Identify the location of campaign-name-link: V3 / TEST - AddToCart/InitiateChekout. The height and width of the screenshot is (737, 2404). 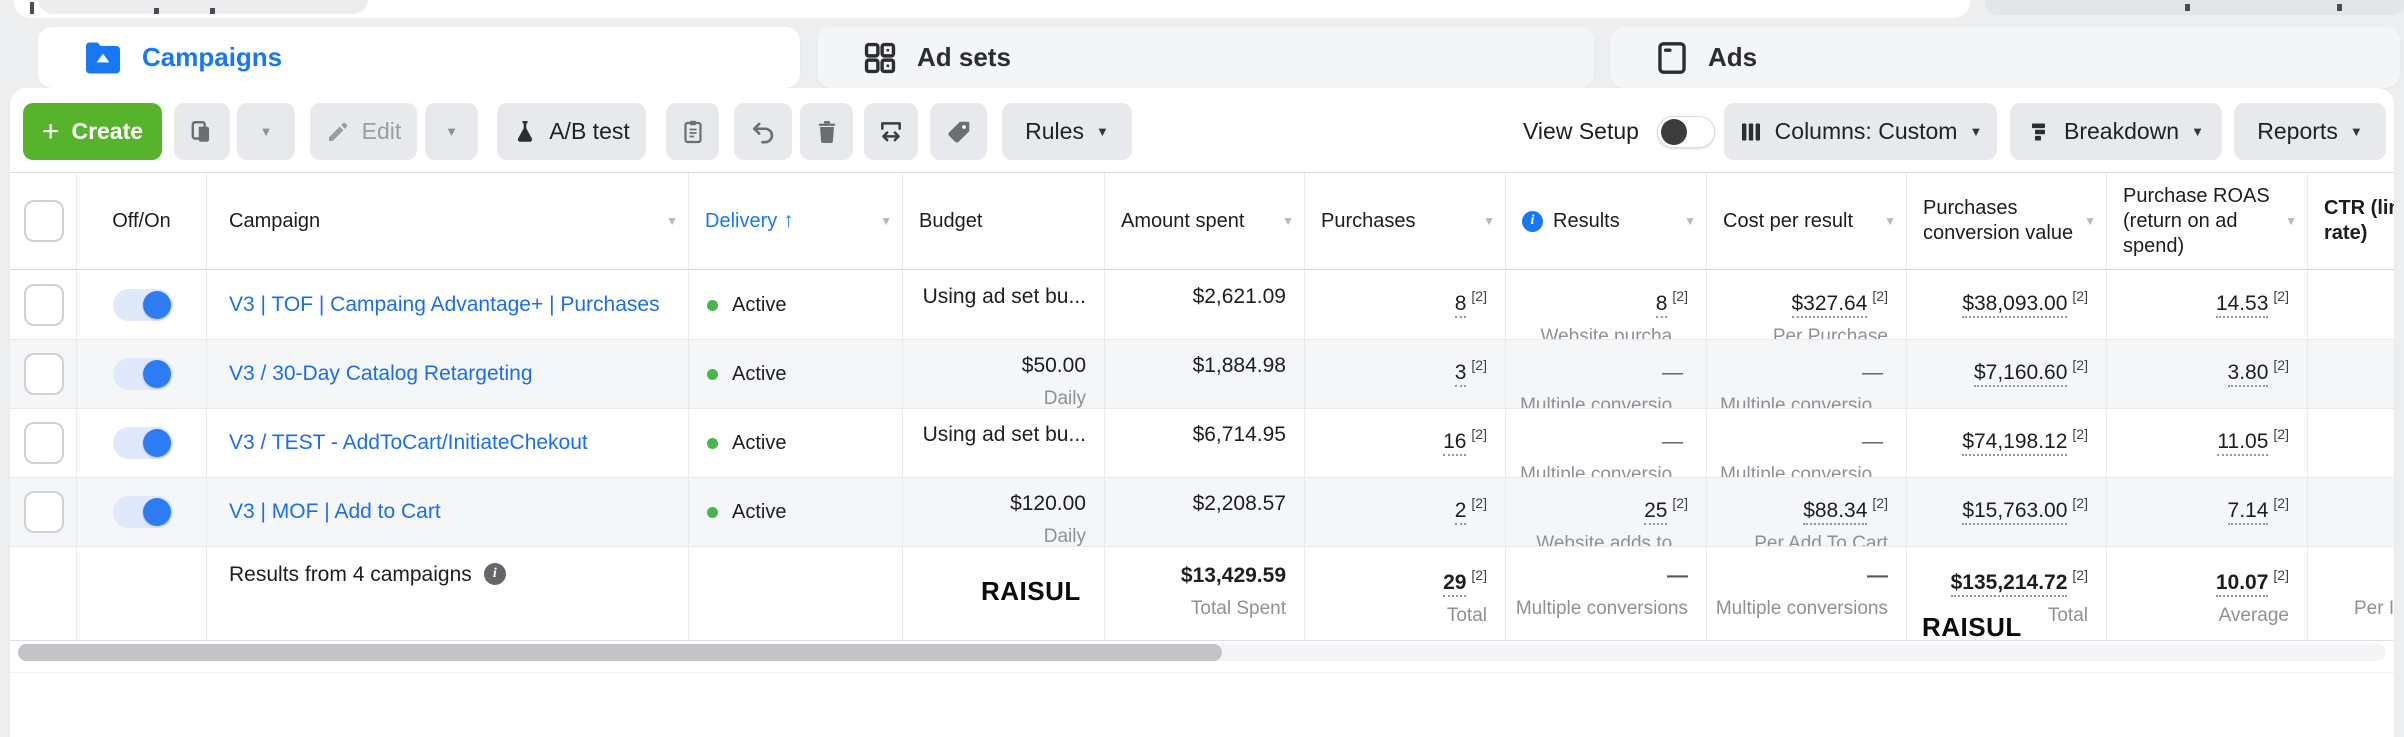
(408, 442).